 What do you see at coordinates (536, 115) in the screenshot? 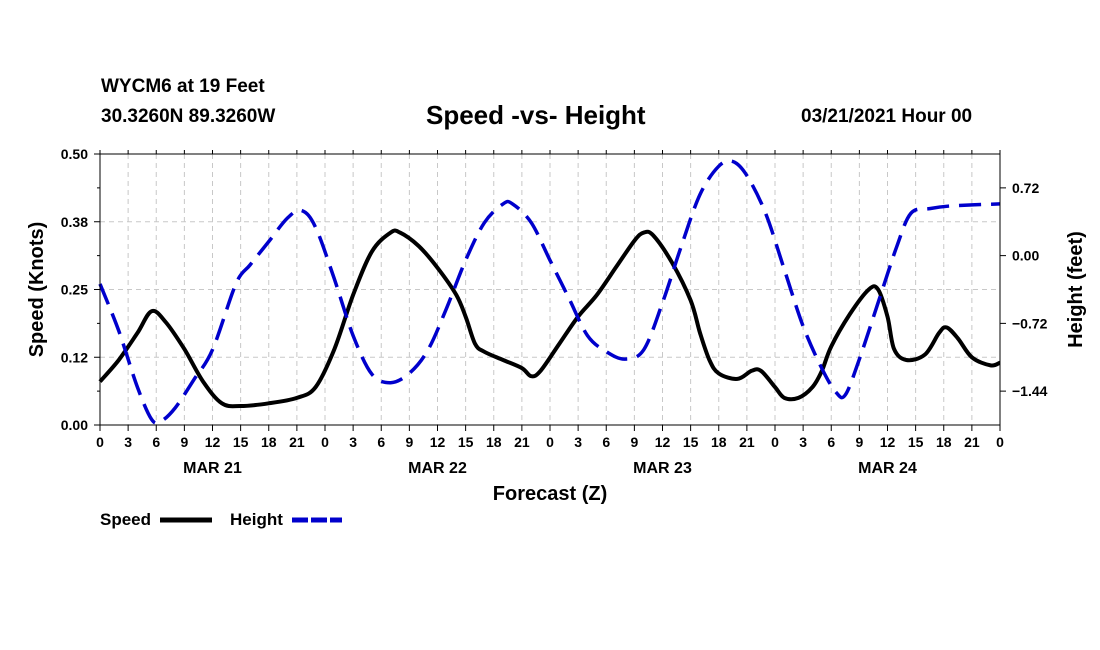
I see `chart-title: Speed -vs- Height` at bounding box center [536, 115].